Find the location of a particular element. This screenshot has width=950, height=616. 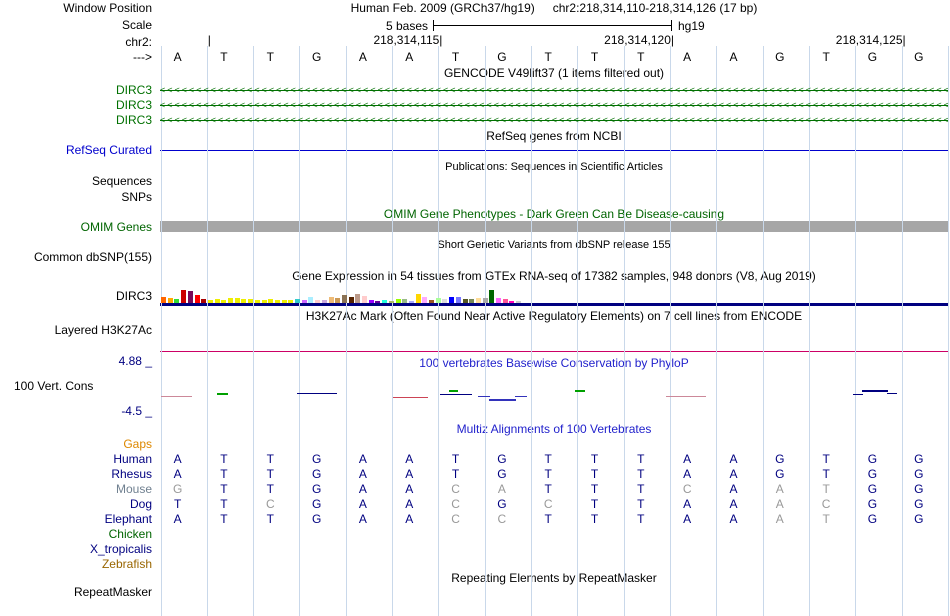

genome-label: hg19 is located at coordinates (691, 26).